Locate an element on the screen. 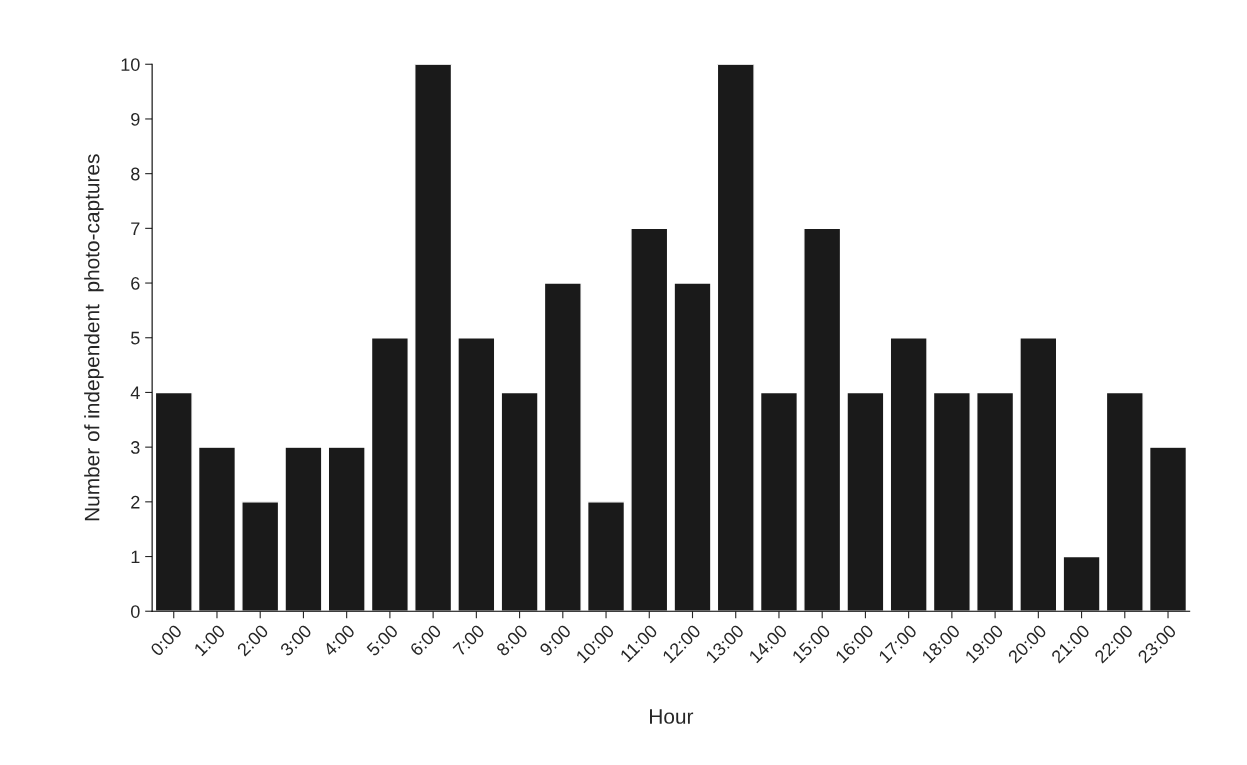 The image size is (1247, 765). y-tick-label: 8 is located at coordinates (135, 174).